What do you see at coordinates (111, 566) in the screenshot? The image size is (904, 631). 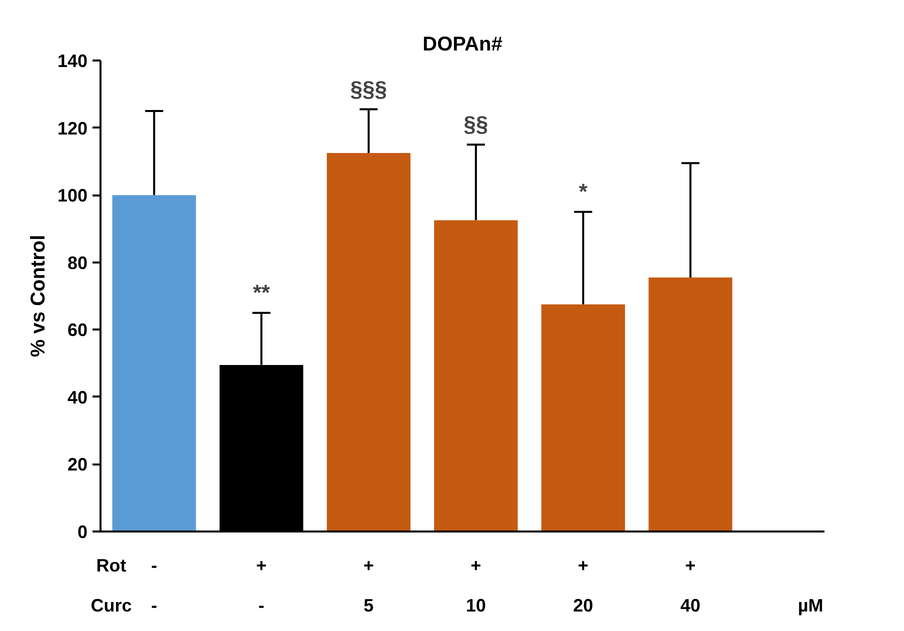 I see `text: Rot` at bounding box center [111, 566].